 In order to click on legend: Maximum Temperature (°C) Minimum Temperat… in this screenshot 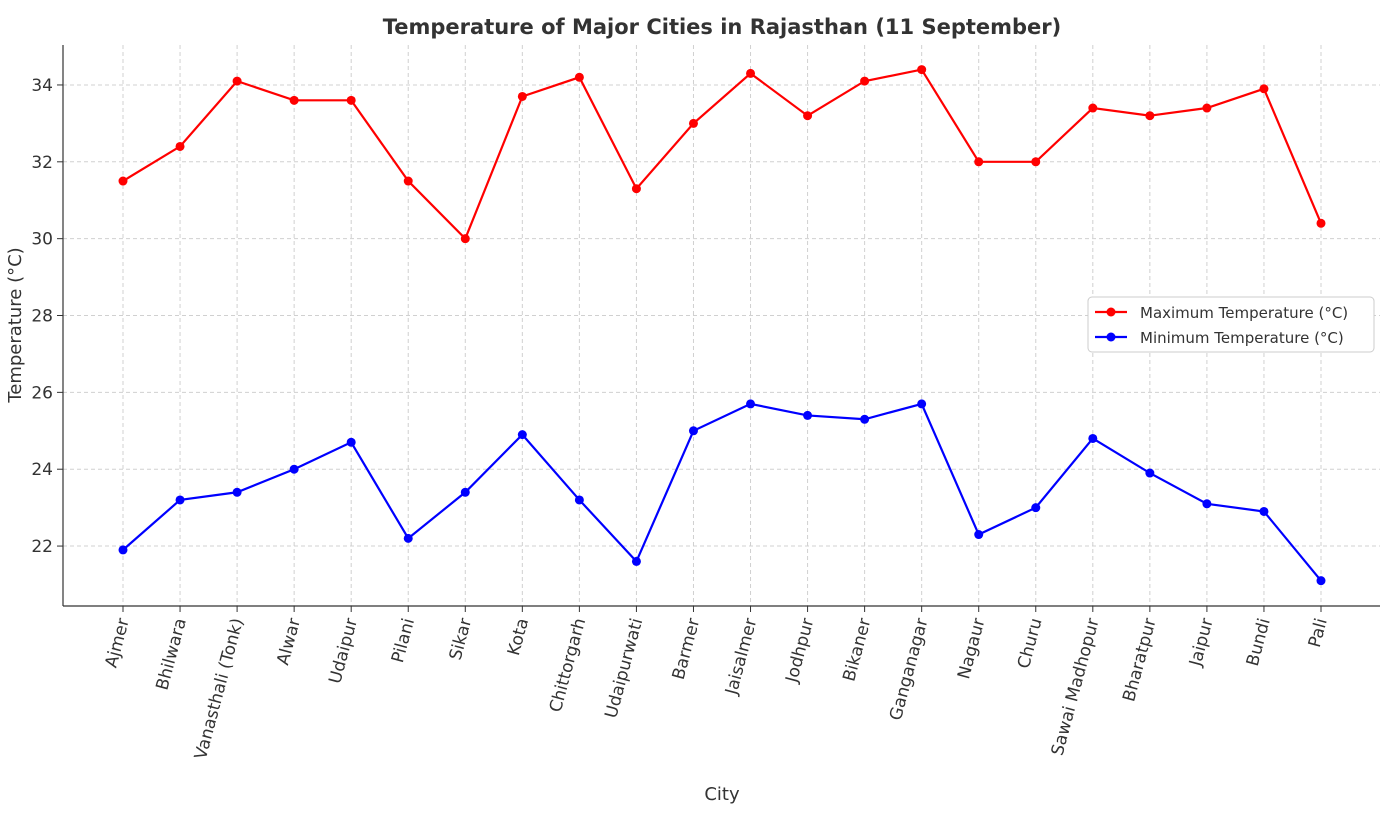, I will do `click(1231, 324)`.